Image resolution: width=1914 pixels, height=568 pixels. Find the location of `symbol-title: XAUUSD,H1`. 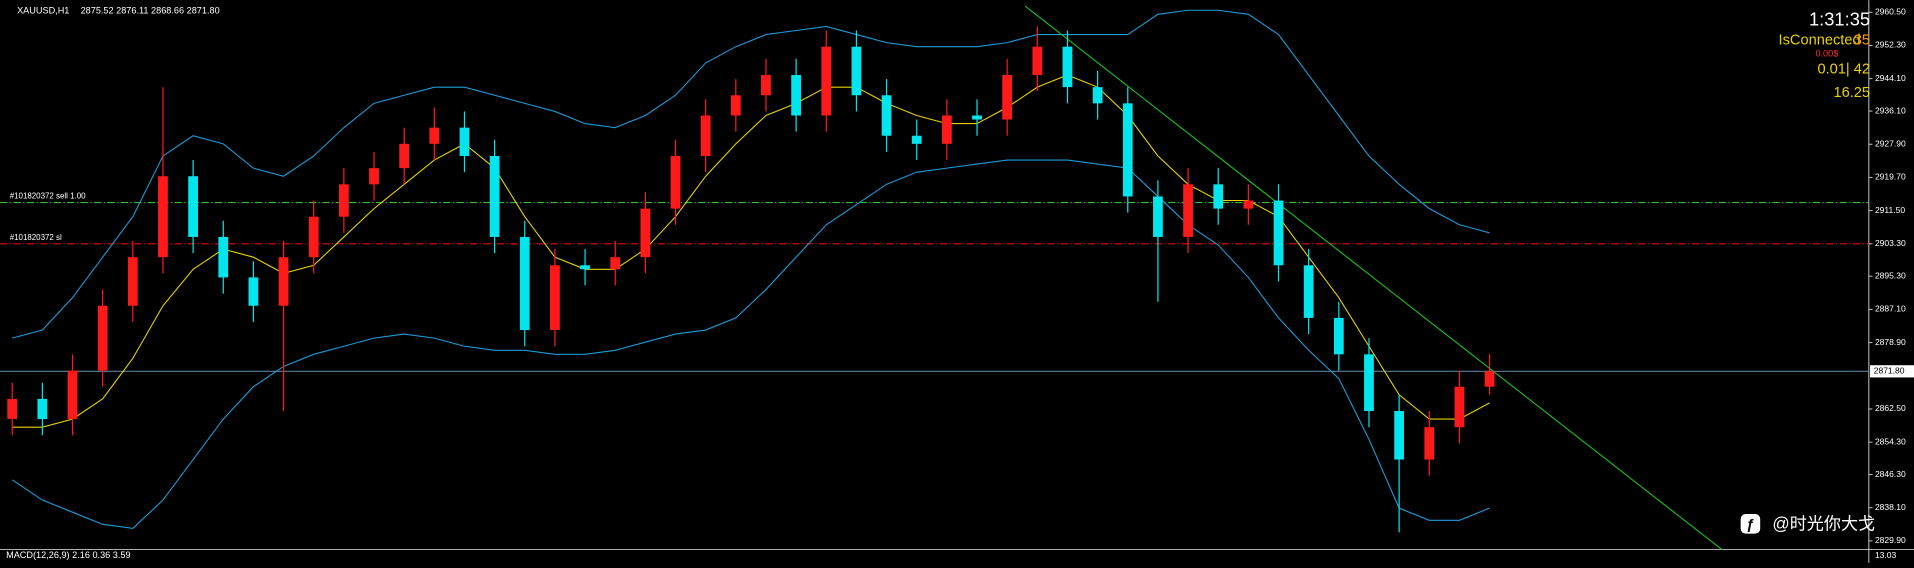

symbol-title: XAUUSD,H1 is located at coordinates (43, 11).